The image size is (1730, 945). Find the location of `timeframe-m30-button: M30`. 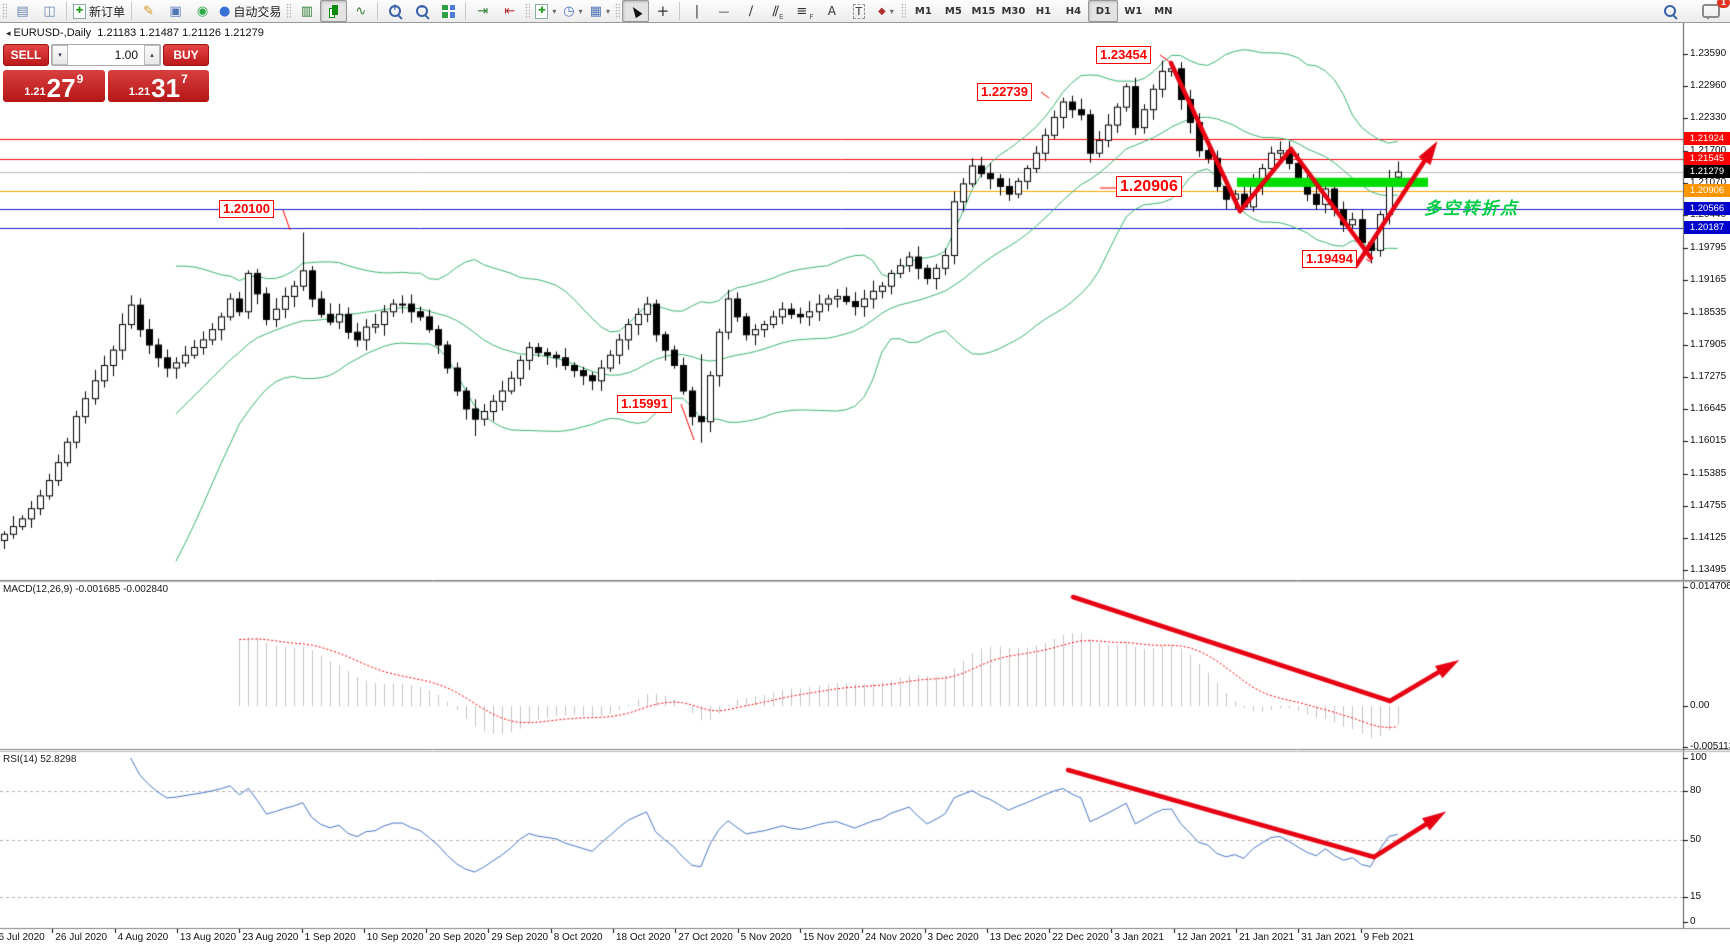

timeframe-m30-button: M30 is located at coordinates (1013, 11).